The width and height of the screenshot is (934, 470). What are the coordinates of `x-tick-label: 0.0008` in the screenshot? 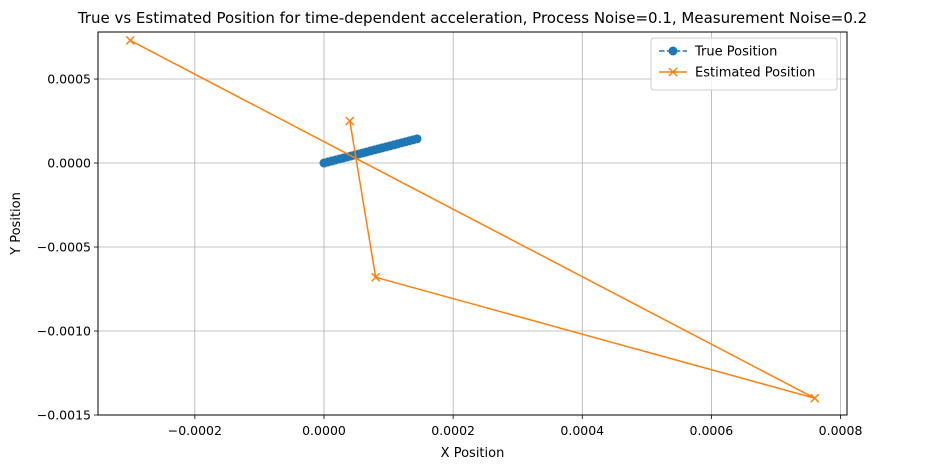 It's located at (841, 430).